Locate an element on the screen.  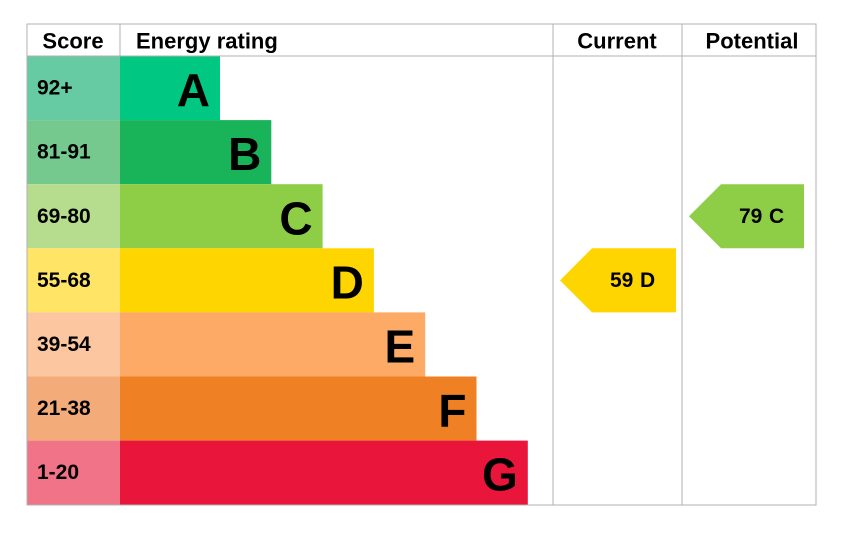
header-potential: Potential is located at coordinates (752, 41).